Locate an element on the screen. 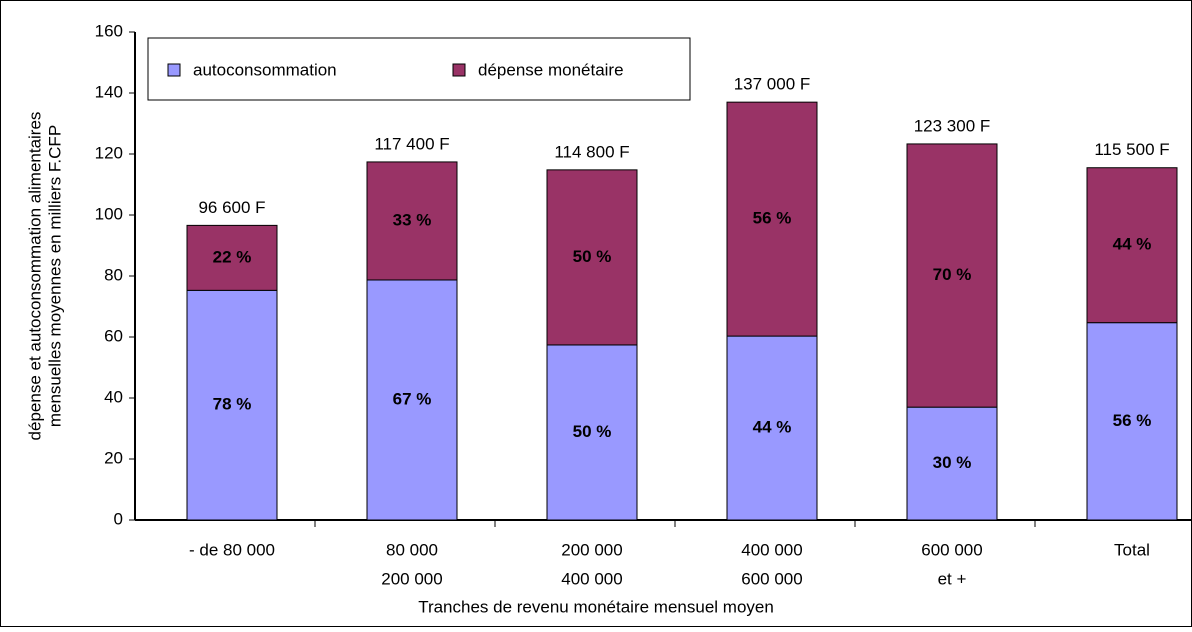  total-label: 114 800 F is located at coordinates (591, 151).